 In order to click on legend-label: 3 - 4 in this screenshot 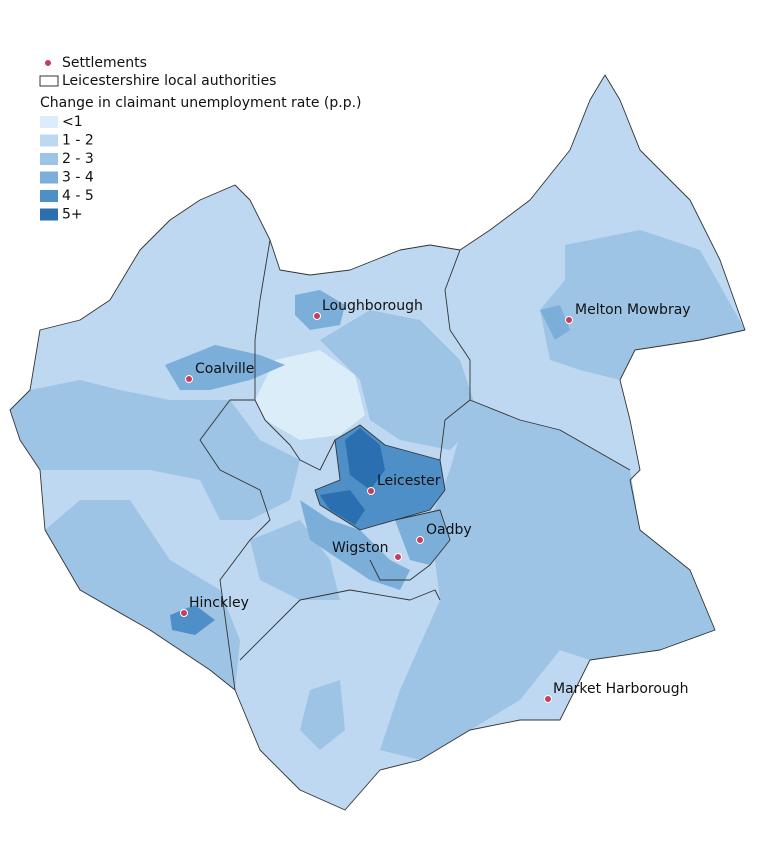, I will do `click(78, 178)`.